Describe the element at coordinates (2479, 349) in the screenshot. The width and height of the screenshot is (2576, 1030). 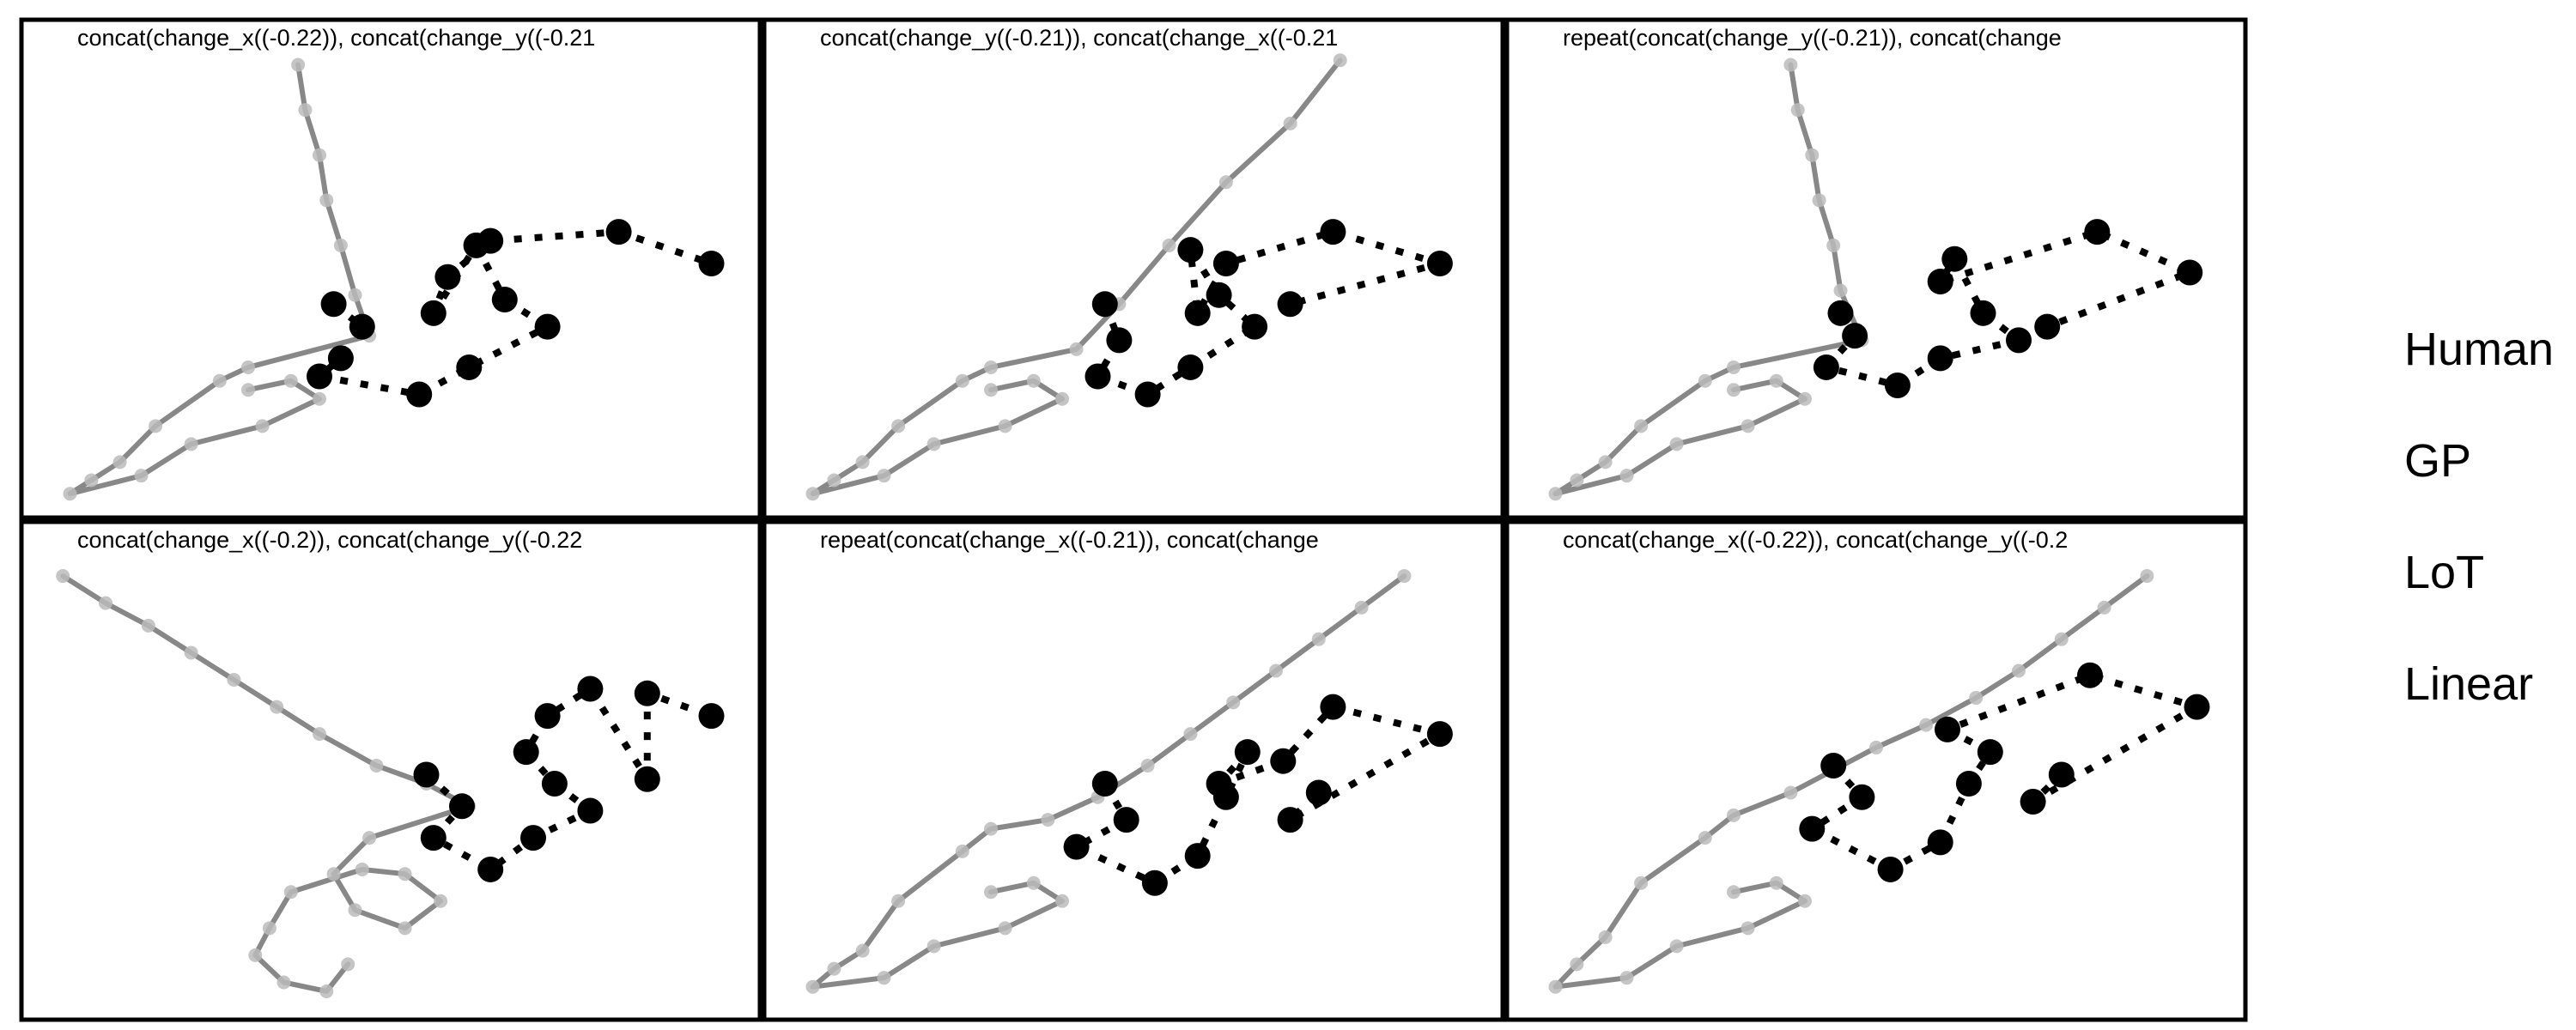
I see `legend-entry-human: Human` at that location.